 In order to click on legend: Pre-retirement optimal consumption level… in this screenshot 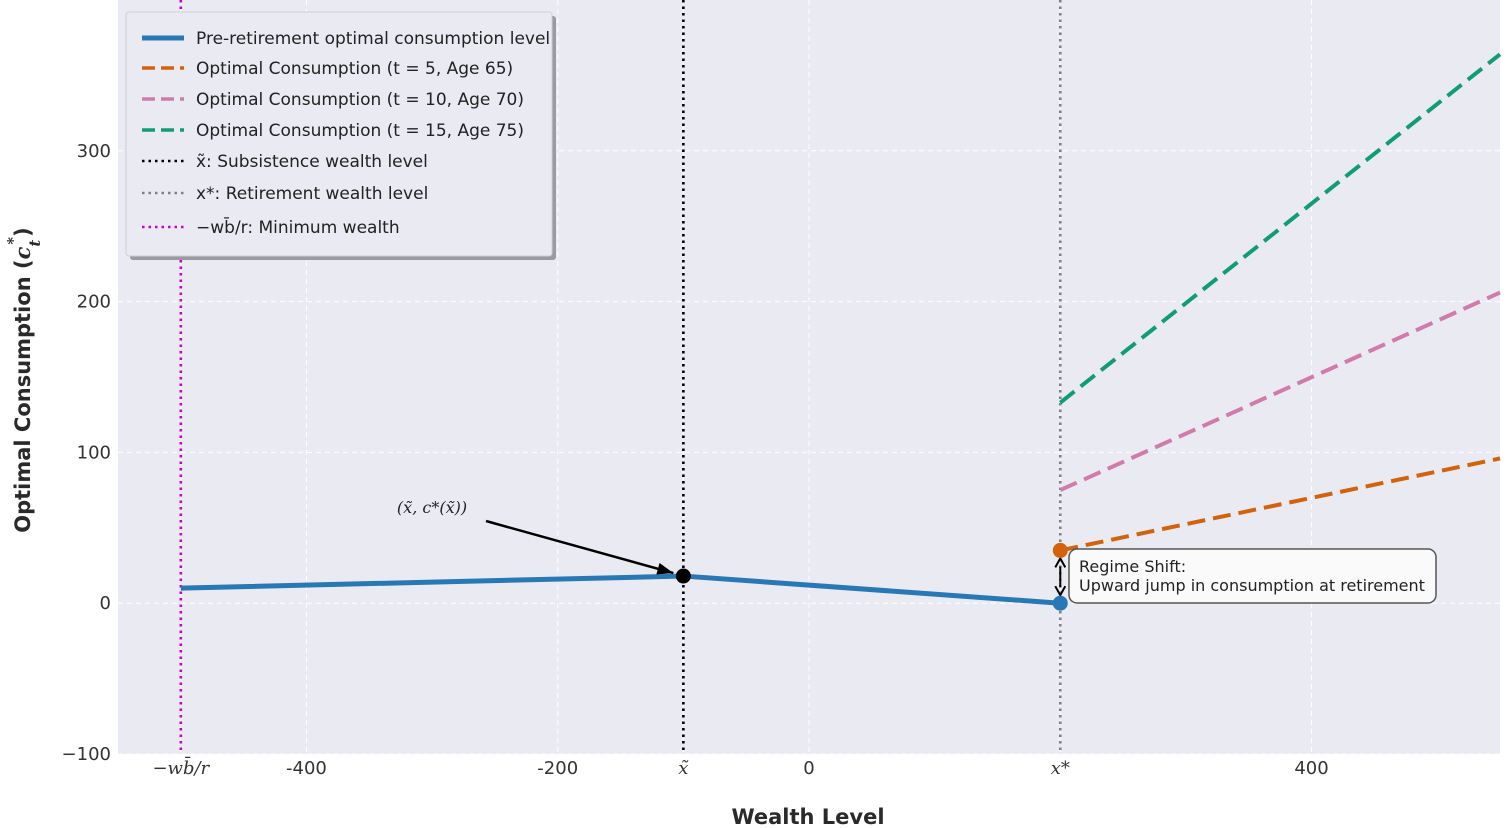, I will do `click(340, 135)`.